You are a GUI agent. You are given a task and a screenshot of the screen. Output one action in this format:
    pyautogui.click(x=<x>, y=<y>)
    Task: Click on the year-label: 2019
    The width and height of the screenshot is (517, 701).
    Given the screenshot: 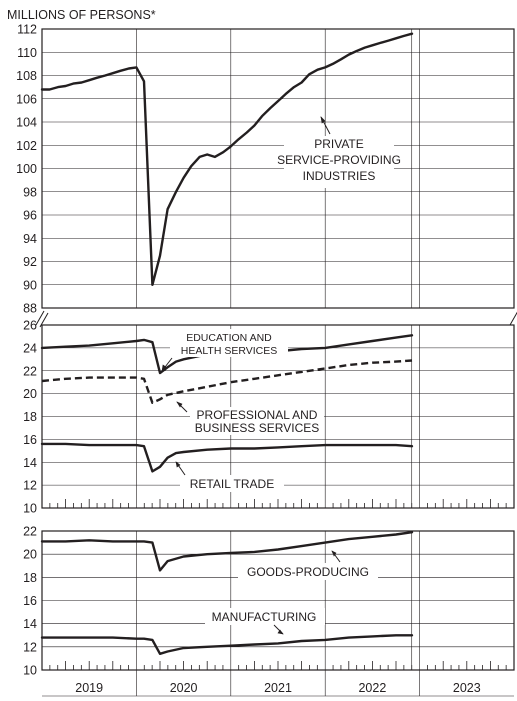 What is the action you would take?
    pyautogui.click(x=89, y=688)
    